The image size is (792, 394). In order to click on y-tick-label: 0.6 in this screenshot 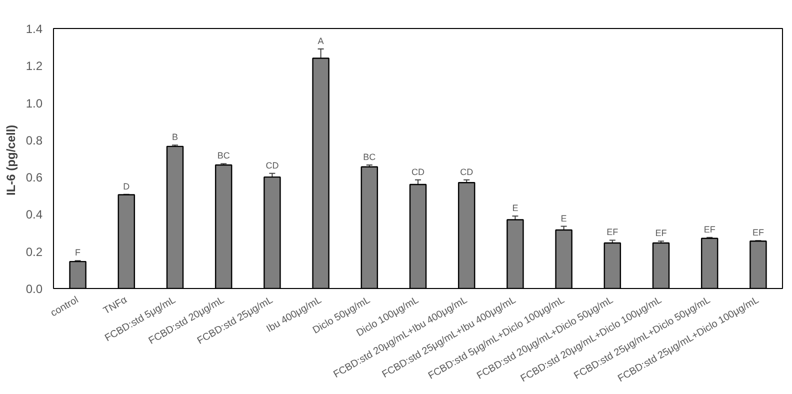, I will do `click(34, 177)`.